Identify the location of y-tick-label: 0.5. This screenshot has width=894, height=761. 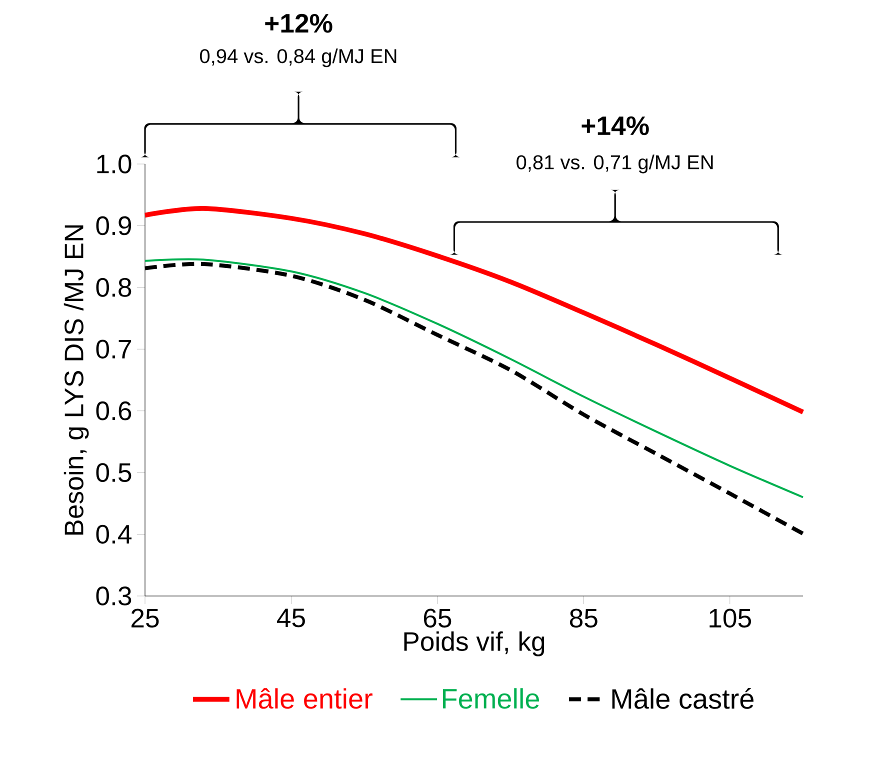
(114, 472).